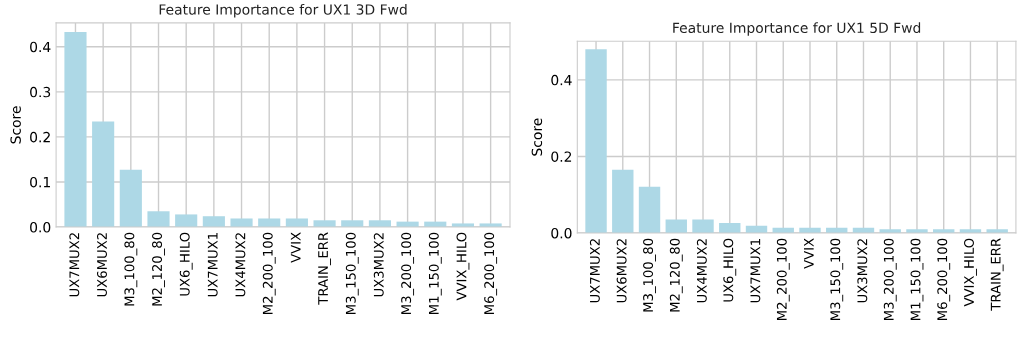 This screenshot has width=1020, height=352. What do you see at coordinates (283, 10) in the screenshot?
I see `chart-title: Feature Importance for UX1 3D Fwd` at bounding box center [283, 10].